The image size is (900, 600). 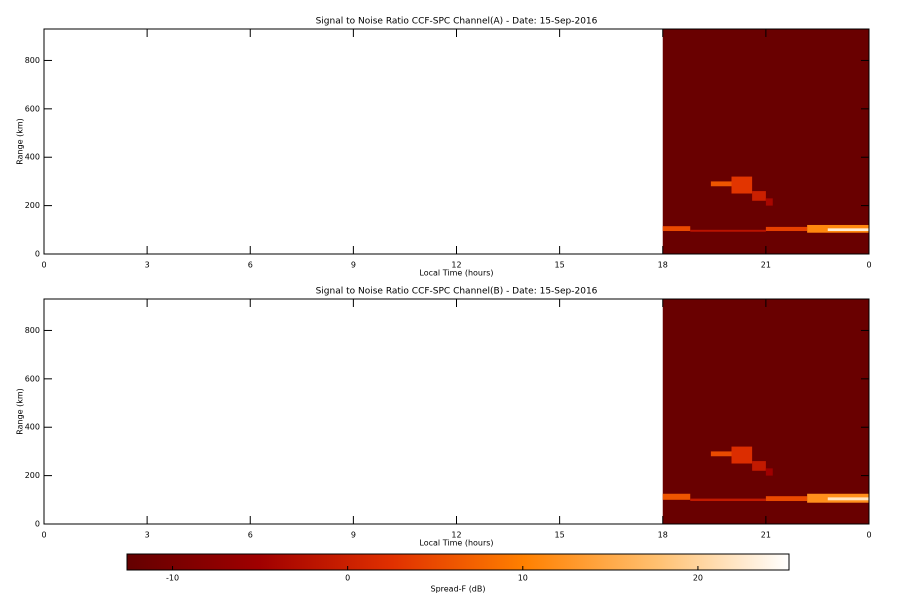 I want to click on colorbar-label: Spread-F (dB), so click(x=457, y=589).